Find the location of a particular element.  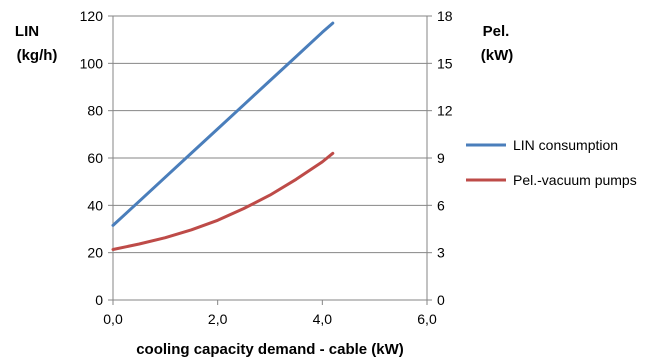

series-line-pel-vacuum-pumps is located at coordinates (223, 201).